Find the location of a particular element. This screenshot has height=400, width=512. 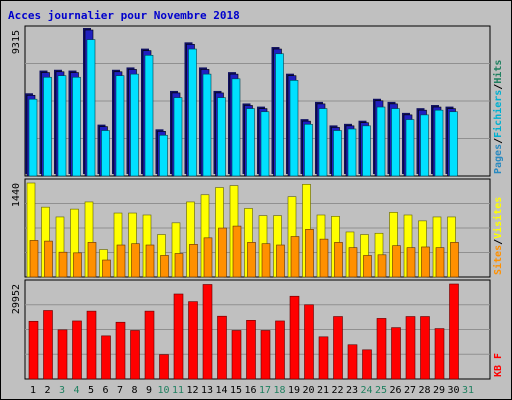

day-label: 20 is located at coordinates (308, 390).